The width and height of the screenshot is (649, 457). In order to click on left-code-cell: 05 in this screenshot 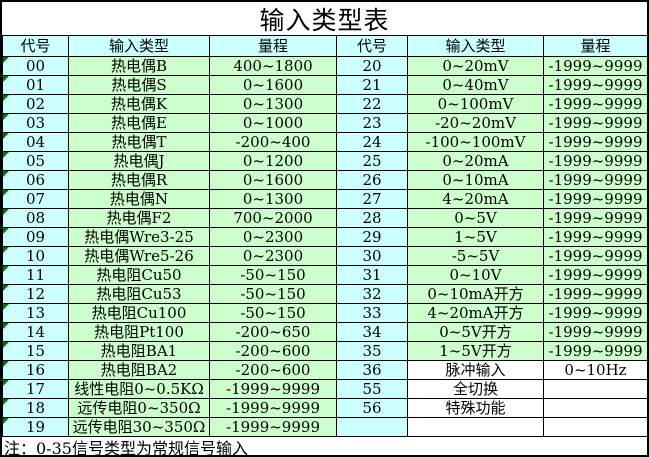, I will do `click(35, 161)`.